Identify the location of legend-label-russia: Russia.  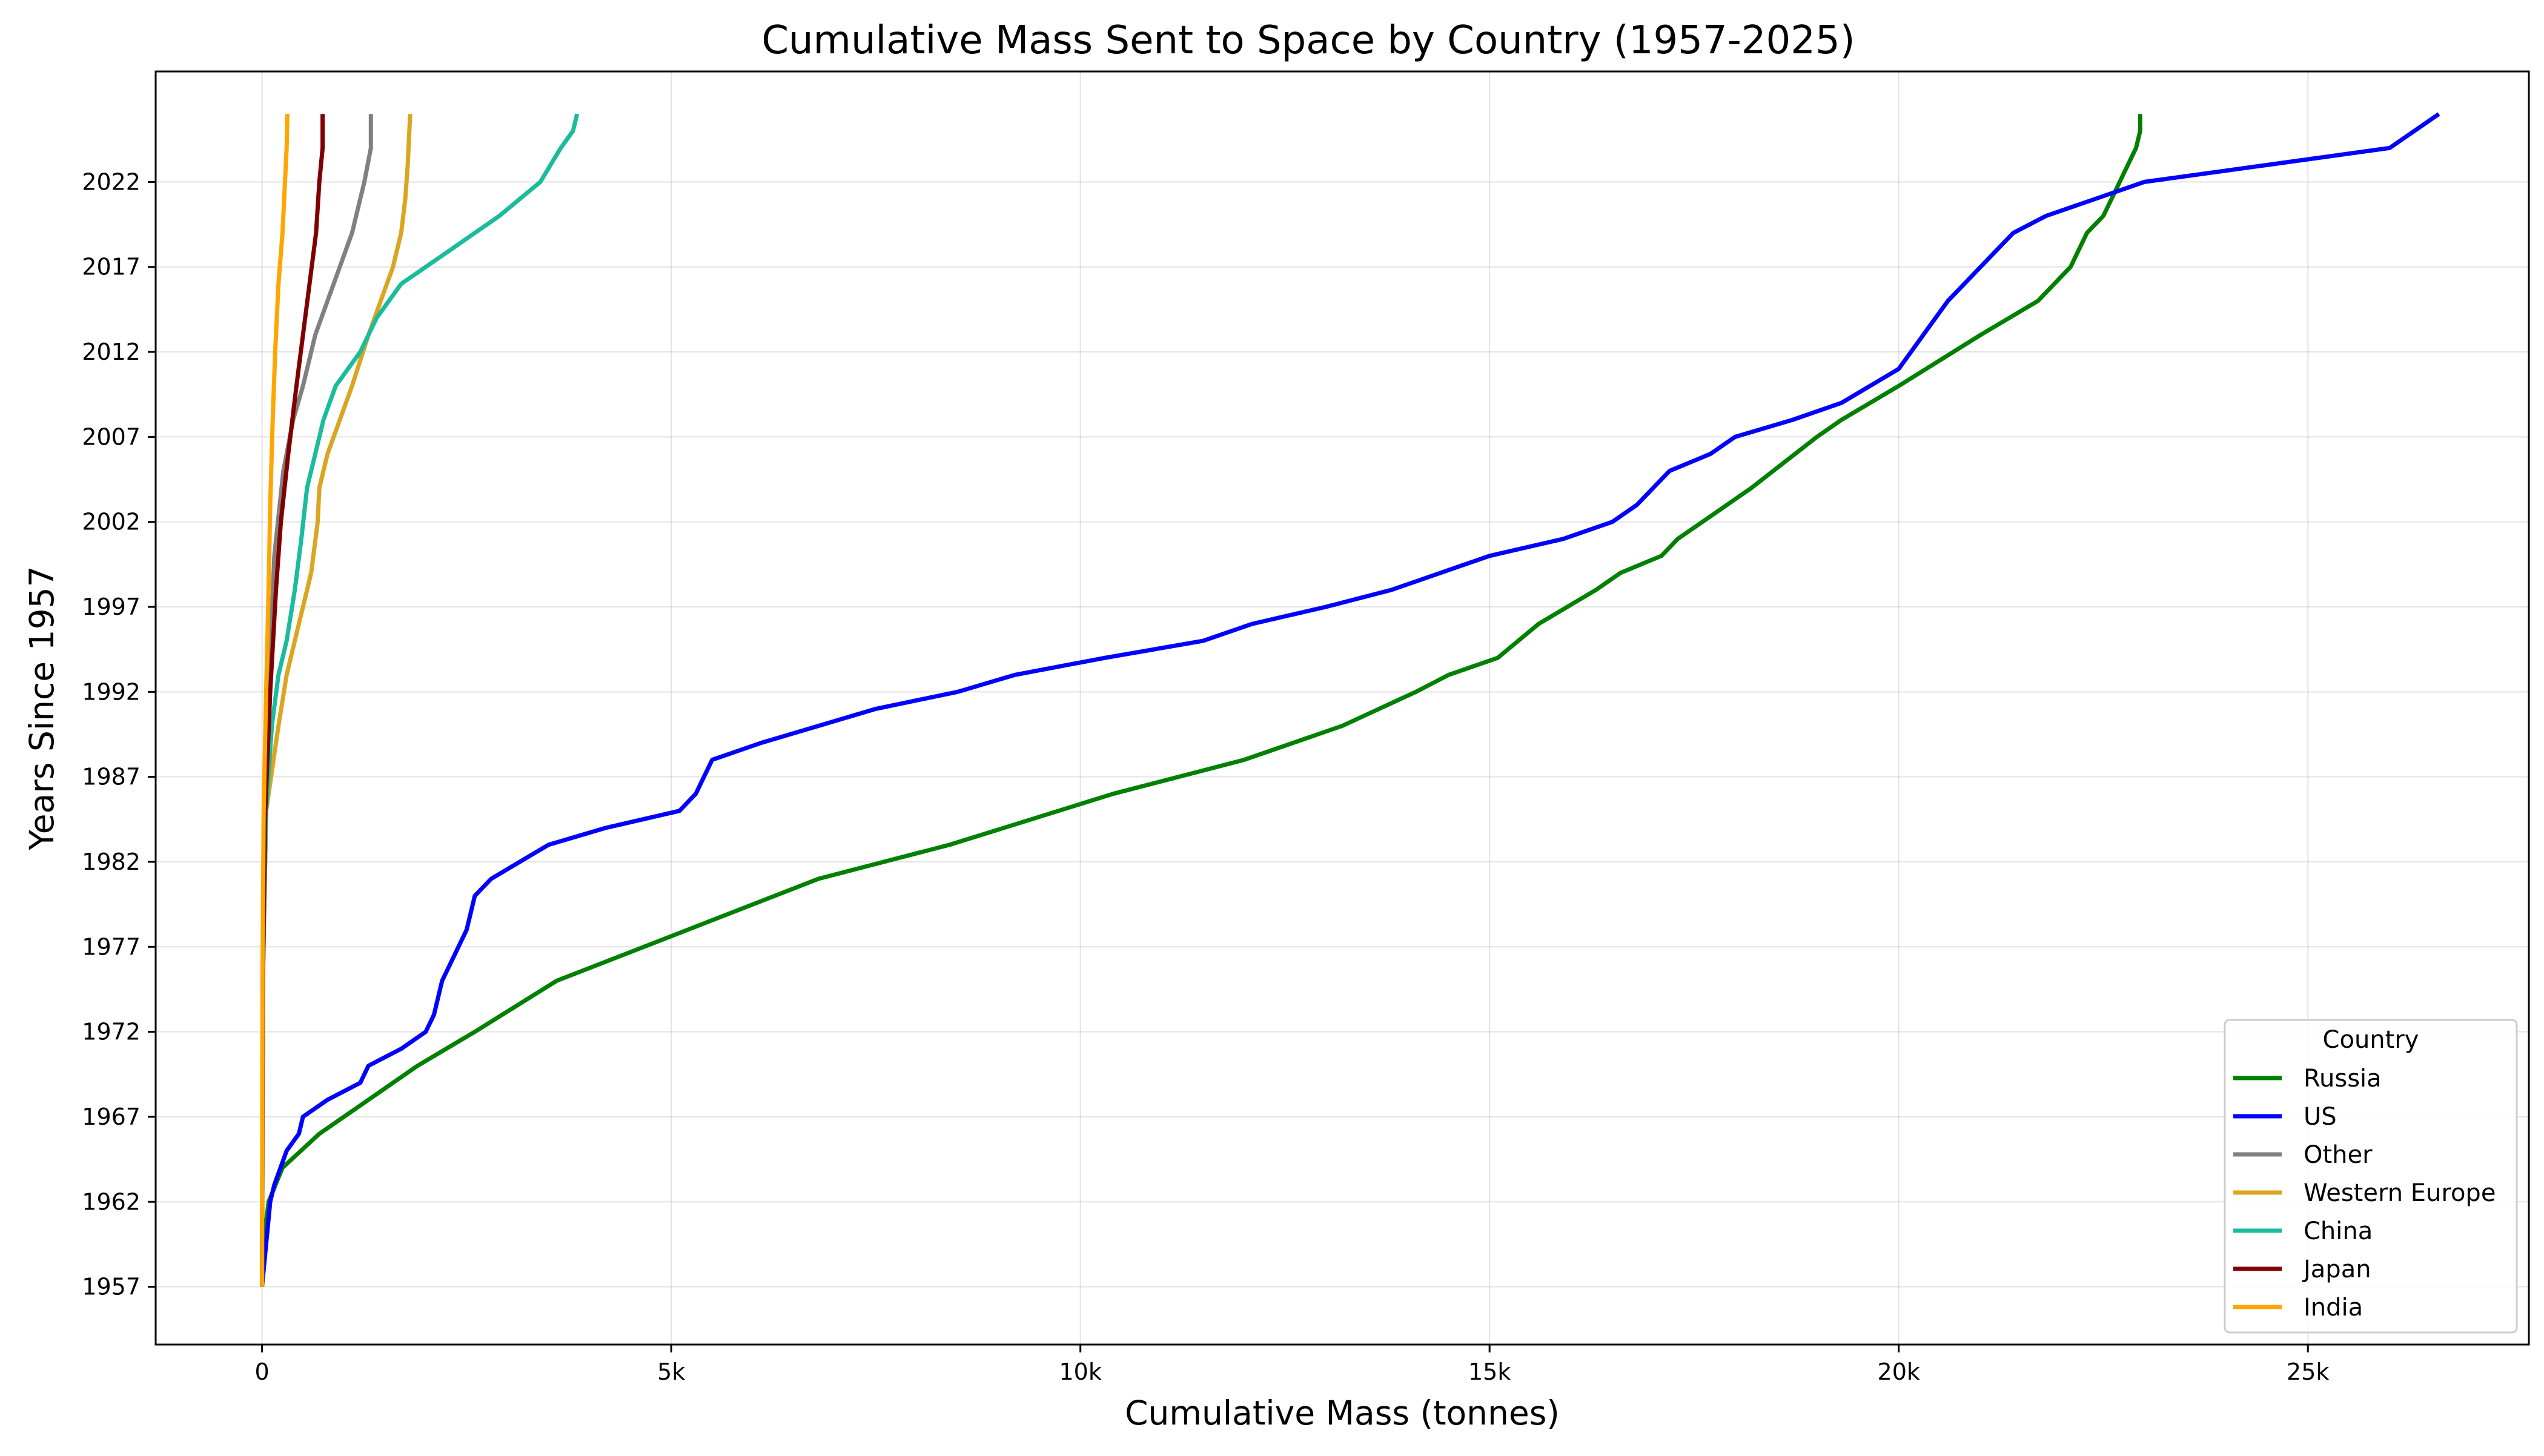
(2343, 1079).